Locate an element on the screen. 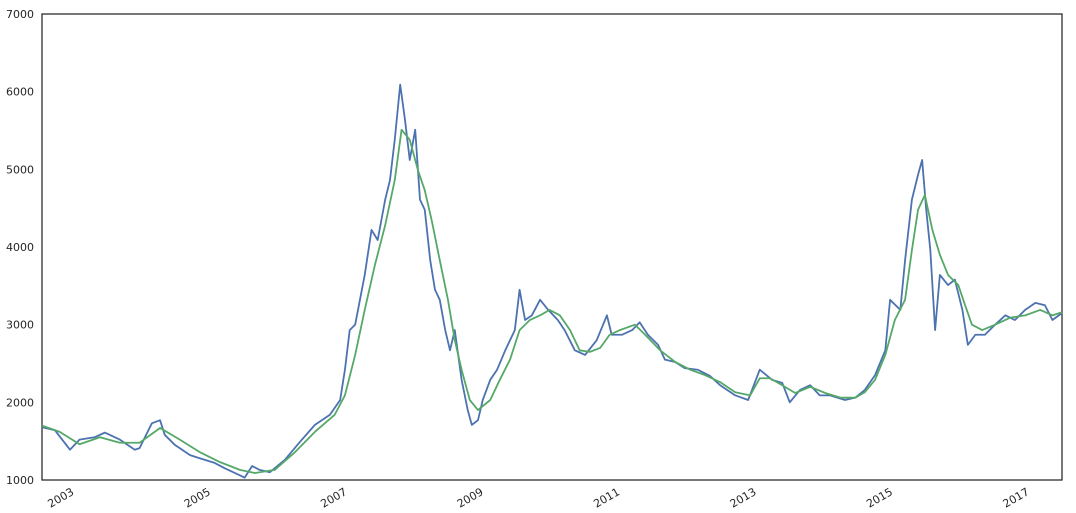  x-tick-label: 2011 is located at coordinates (606, 497).